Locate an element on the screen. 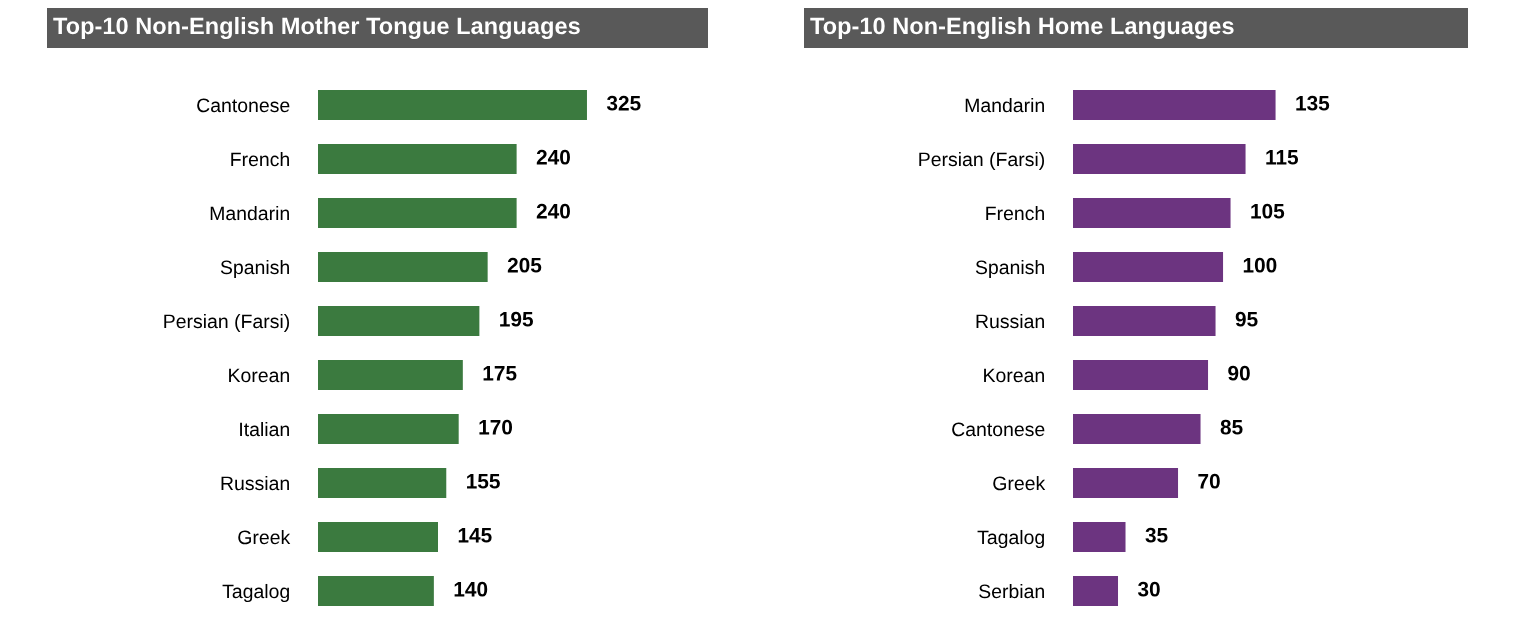 This screenshot has width=1532, height=640. data-label: 100 is located at coordinates (1260, 265).